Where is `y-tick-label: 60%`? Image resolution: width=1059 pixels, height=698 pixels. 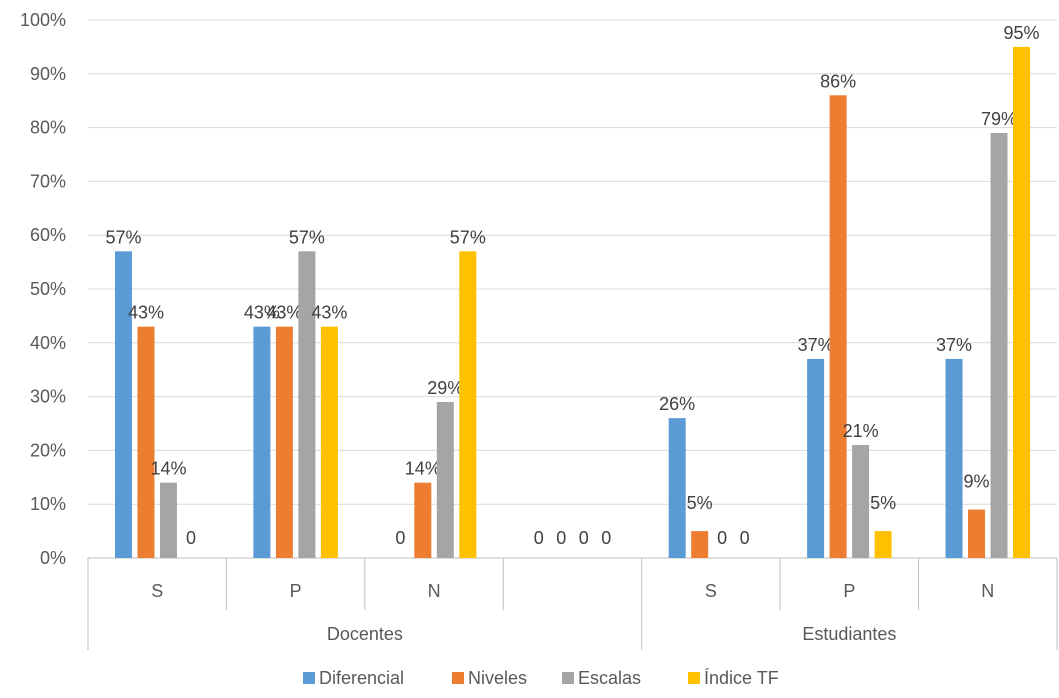
y-tick-label: 60% is located at coordinates (48, 235).